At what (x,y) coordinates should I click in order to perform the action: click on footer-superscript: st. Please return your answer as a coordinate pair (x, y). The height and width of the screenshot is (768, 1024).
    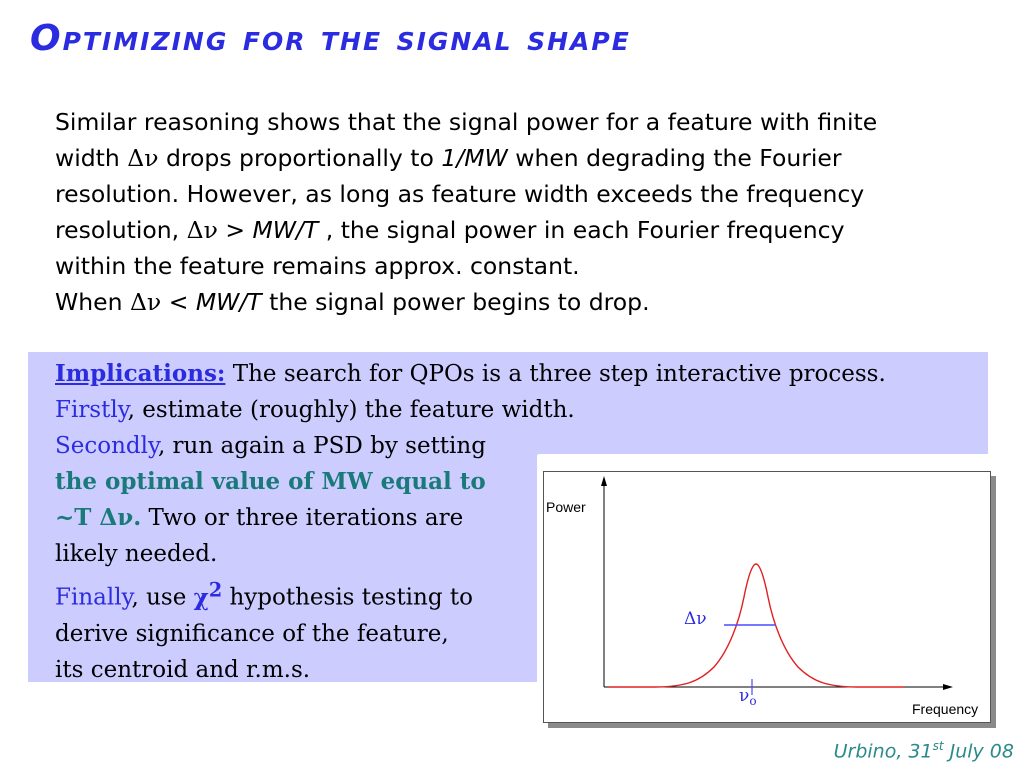
    Looking at the image, I should click on (938, 746).